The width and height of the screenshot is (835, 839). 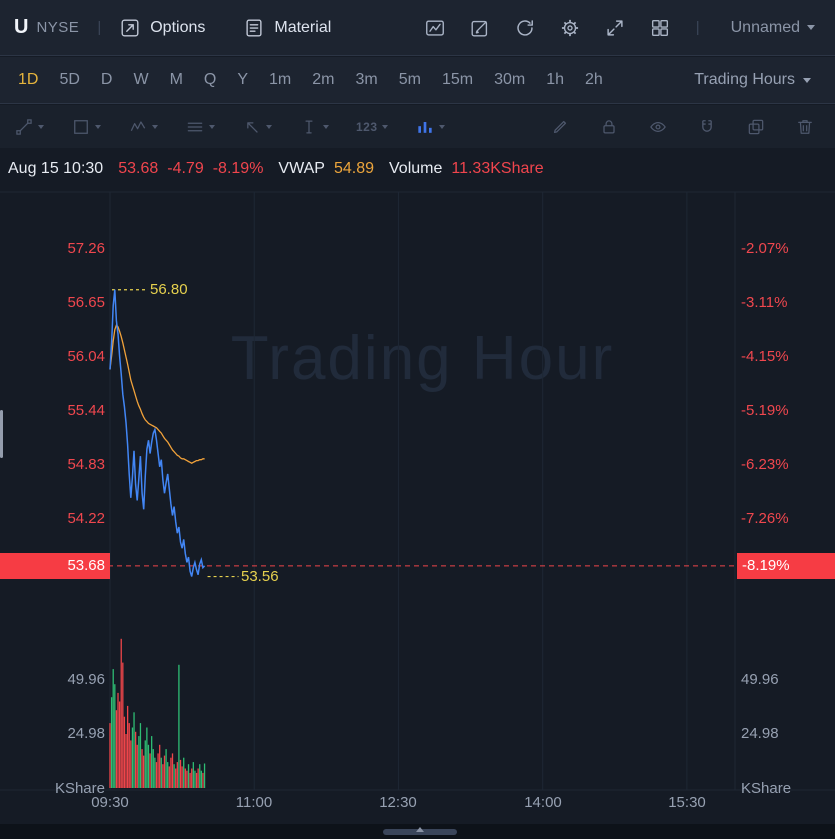 I want to click on session-selector: Trading Hours, so click(x=752, y=80).